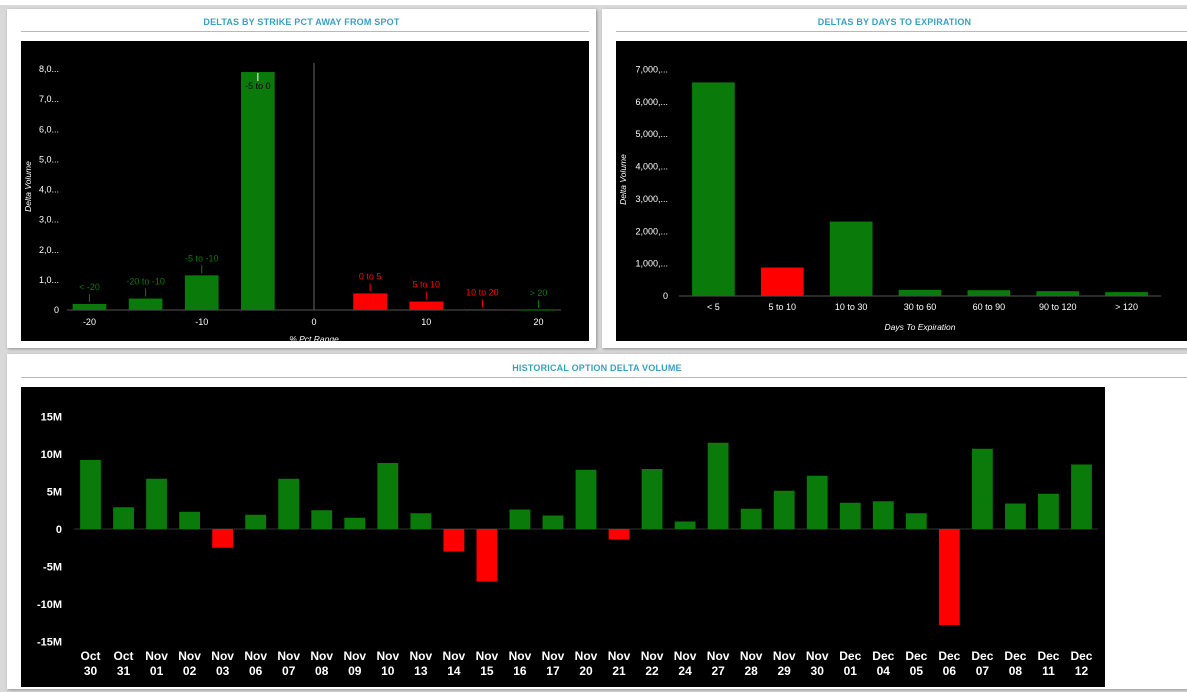 The image size is (1187, 692). Describe the element at coordinates (388, 671) in the screenshot. I see `history-xtick-day: 10` at that location.